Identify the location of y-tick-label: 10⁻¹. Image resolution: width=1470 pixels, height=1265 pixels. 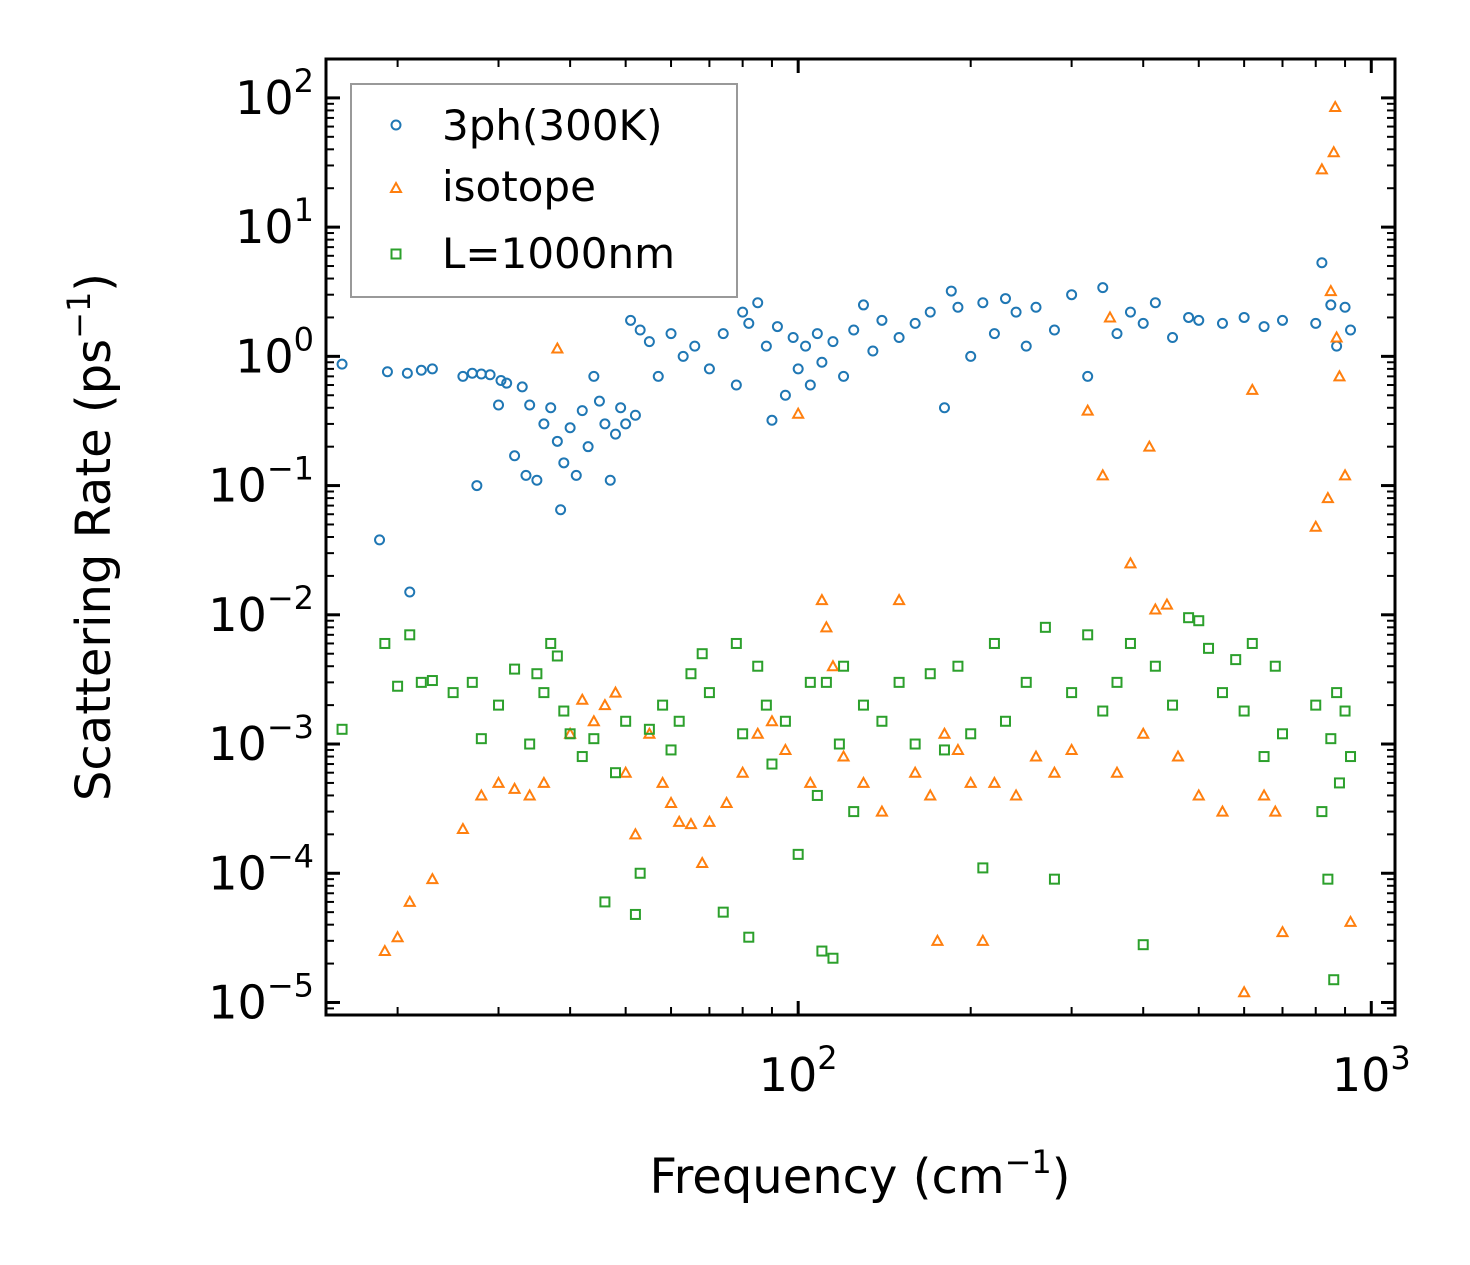
(261, 481).